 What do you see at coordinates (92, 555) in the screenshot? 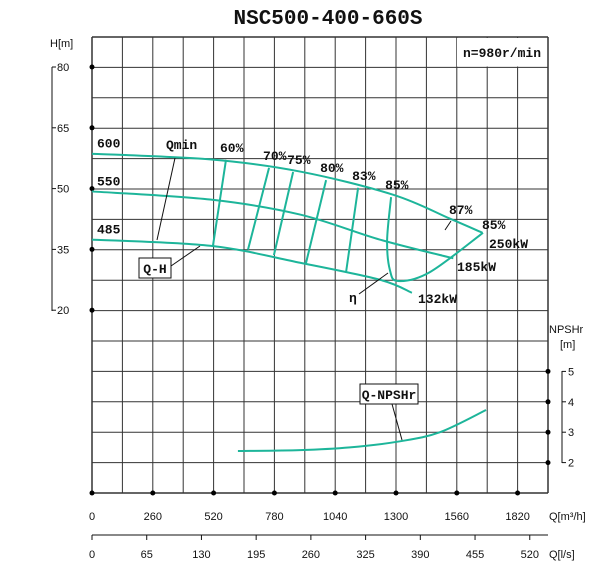
I see `x2-tick-label: 0` at bounding box center [92, 555].